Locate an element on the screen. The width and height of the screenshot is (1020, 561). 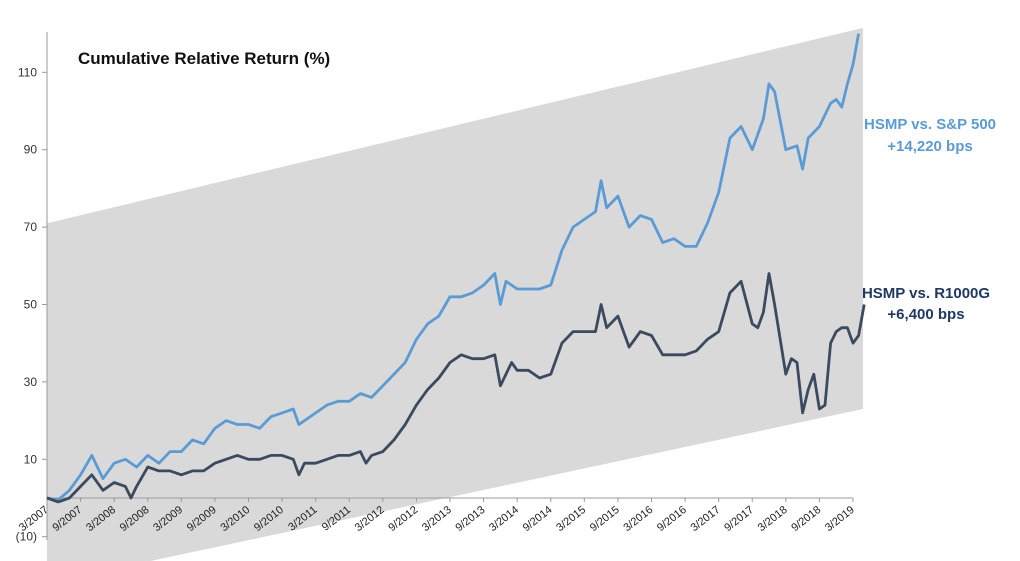
y-tick-labels: (10) 10 30 50 70 90 110 is located at coordinates (31, 304).